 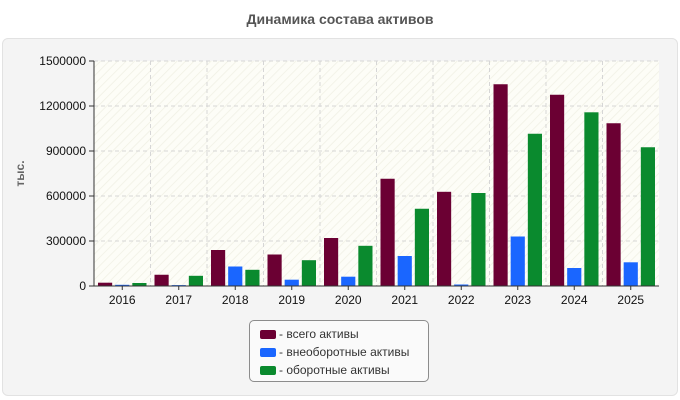 What do you see at coordinates (122, 300) in the screenshot?
I see `x-tick-label: 2016` at bounding box center [122, 300].